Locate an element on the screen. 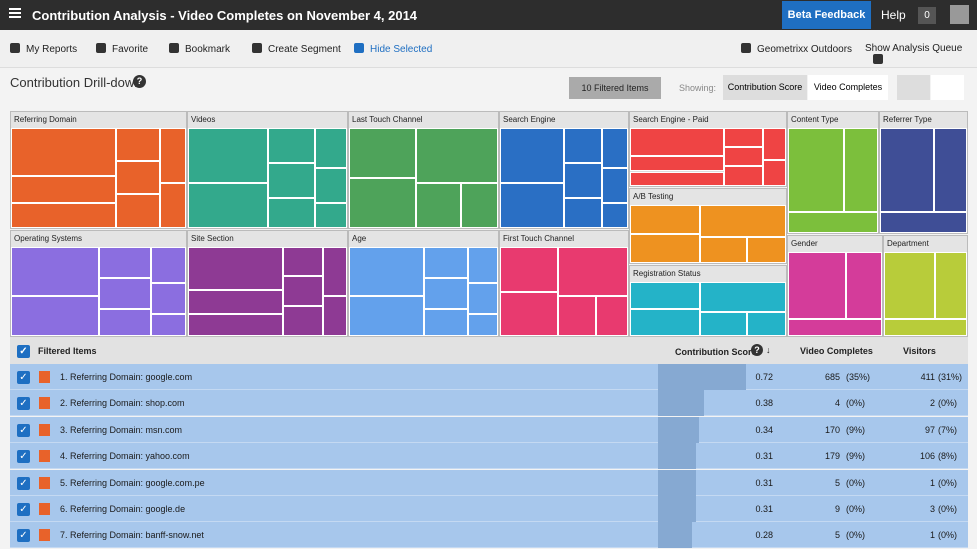 The height and width of the screenshot is (549, 977). treemap-panel: First Touch Channel is located at coordinates (564, 283).